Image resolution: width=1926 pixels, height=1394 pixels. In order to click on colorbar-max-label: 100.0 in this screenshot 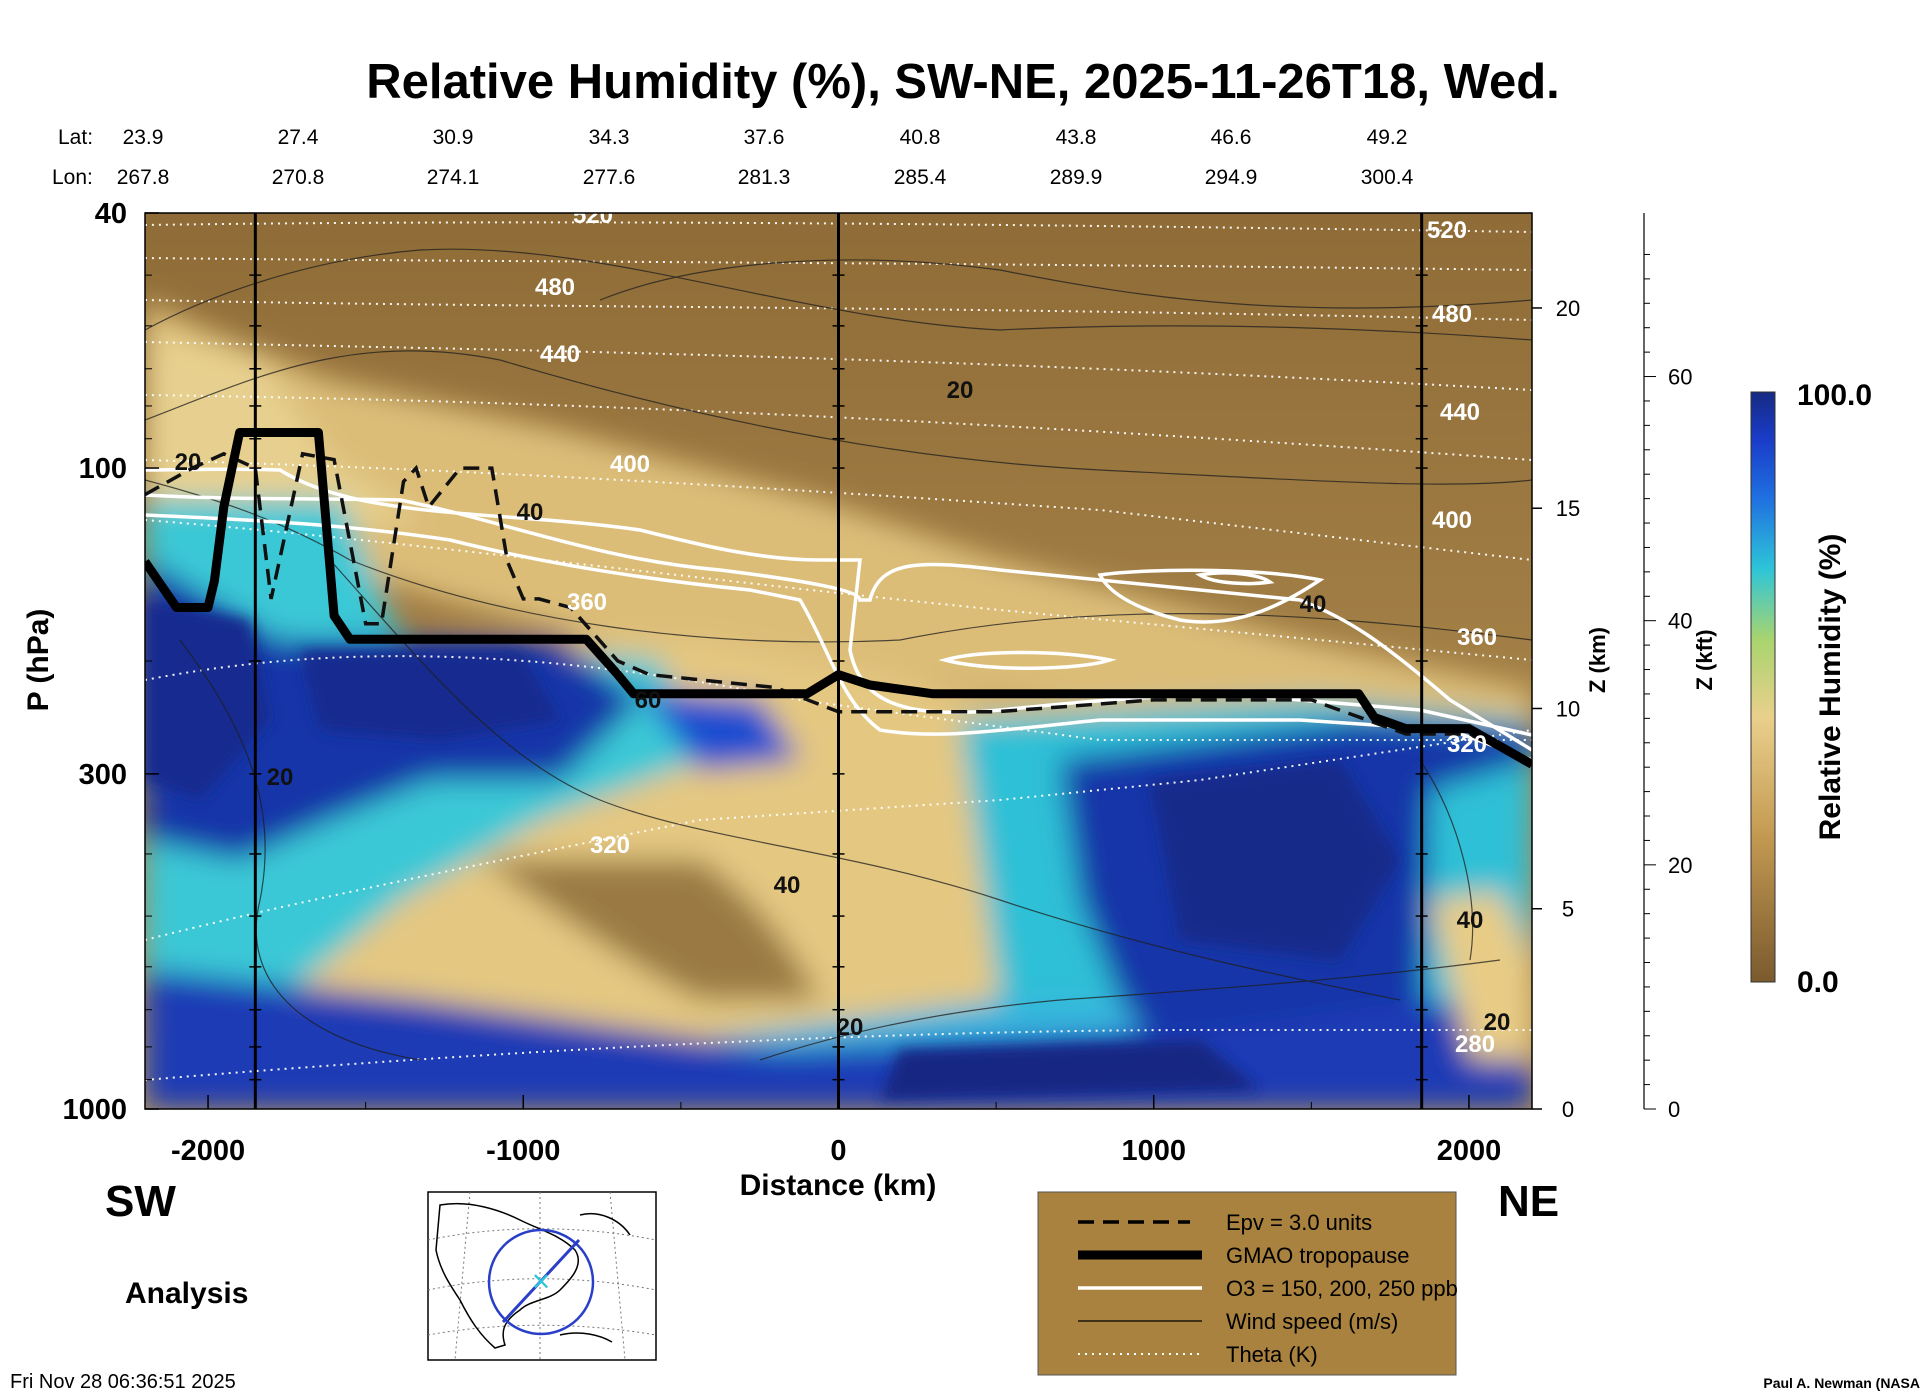, I will do `click(1834, 395)`.